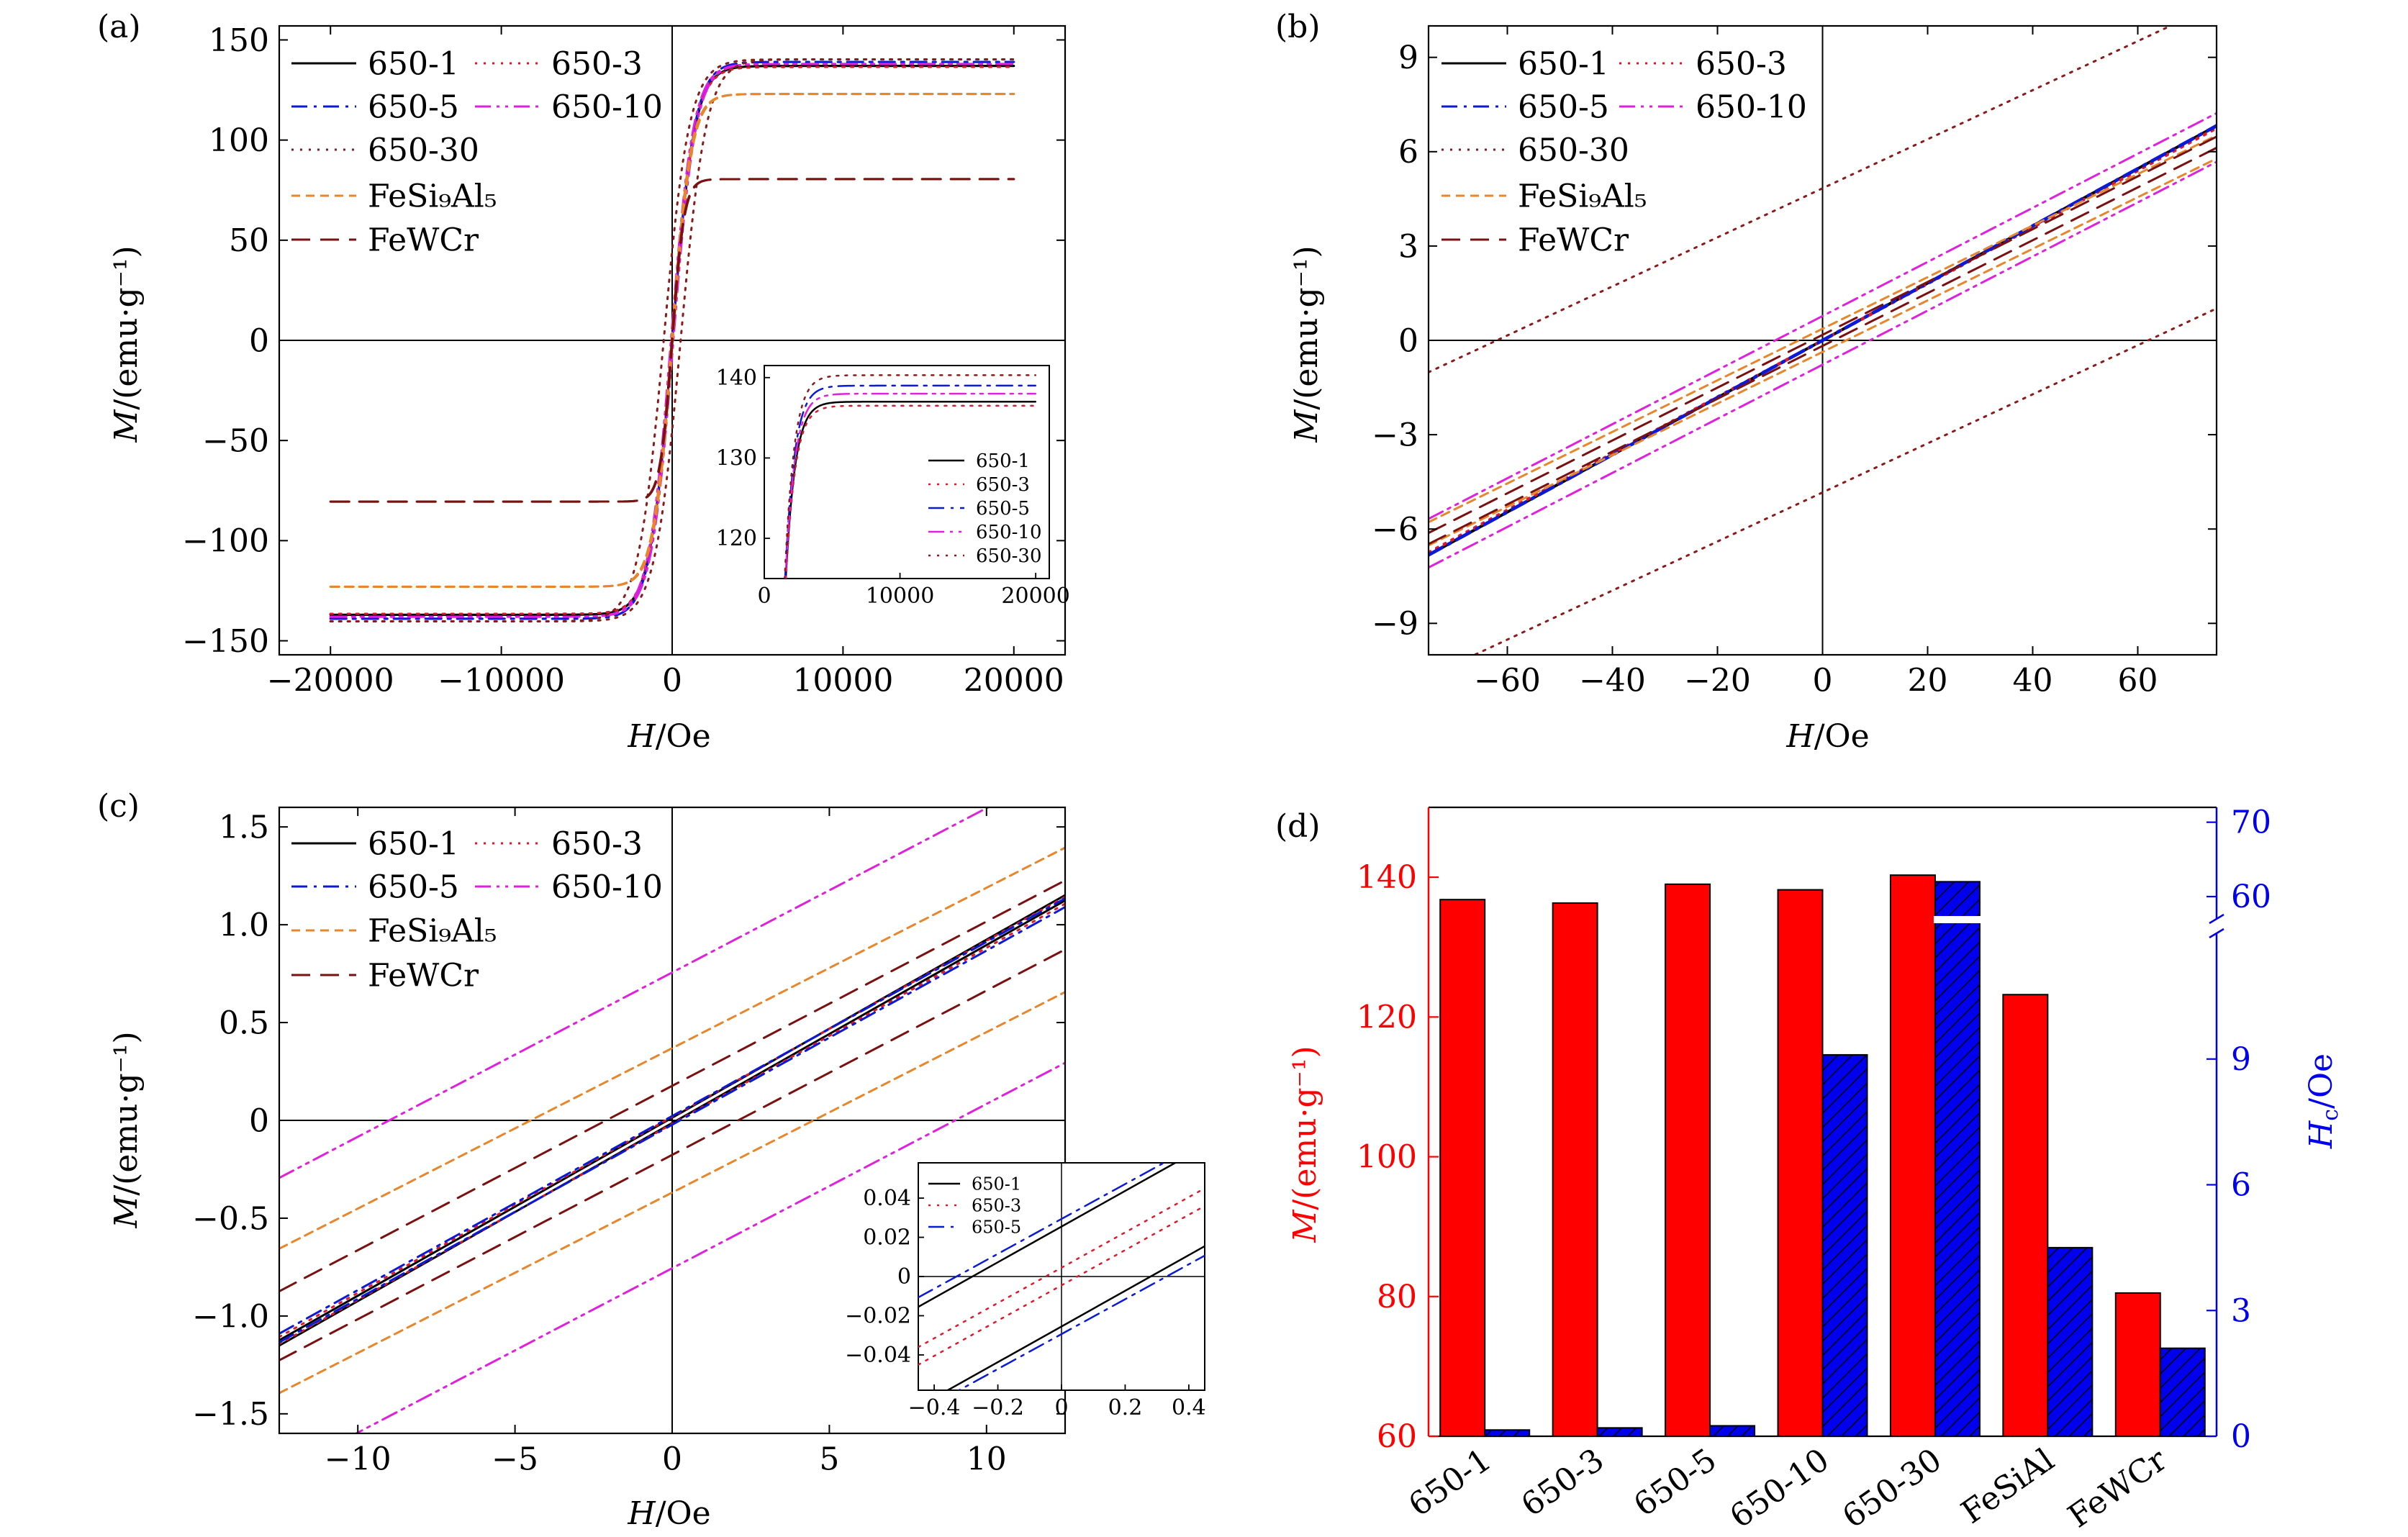 The width and height of the screenshot is (2408, 1537). Describe the element at coordinates (2033, 681) in the screenshot. I see `panel-b-xtick-label: 40` at that location.